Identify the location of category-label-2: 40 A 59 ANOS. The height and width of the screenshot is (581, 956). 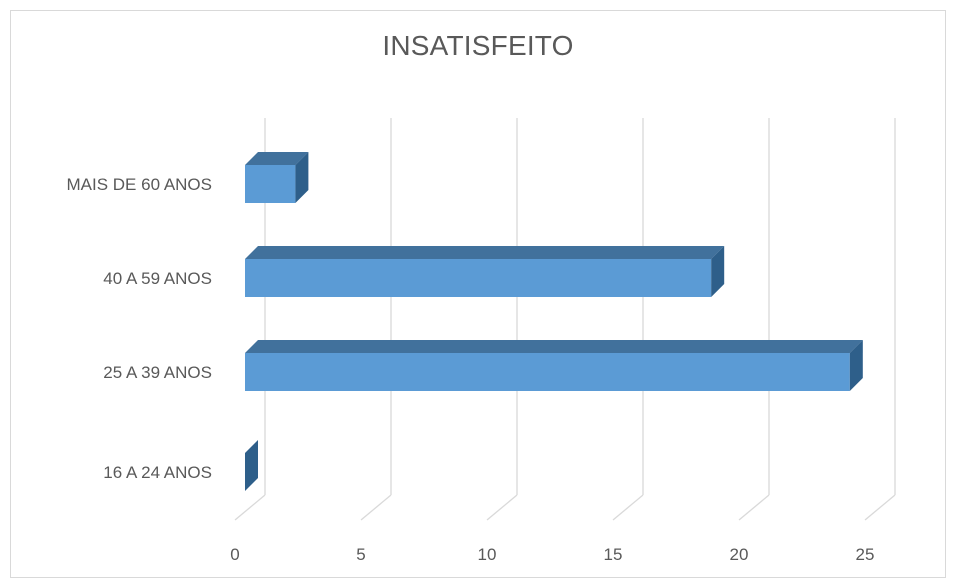
(157, 278).